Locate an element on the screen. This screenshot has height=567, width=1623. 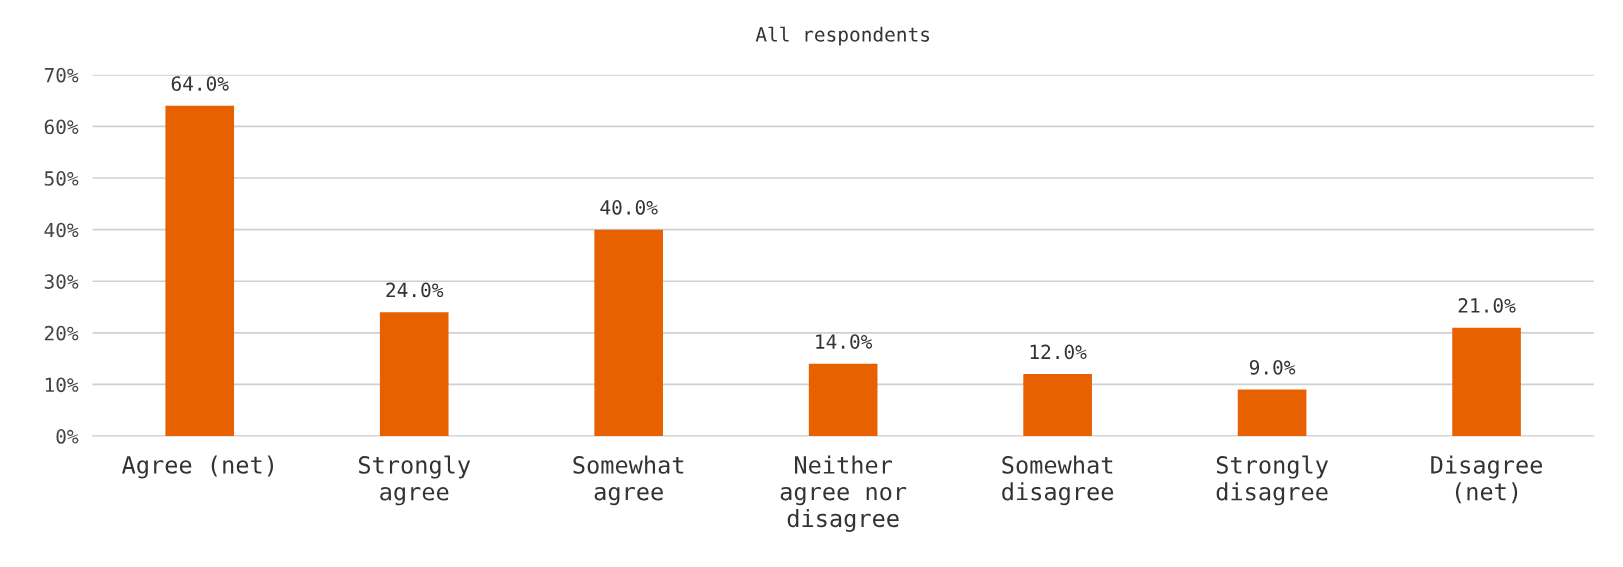
y-tick-label: 40% is located at coordinates (61, 230).